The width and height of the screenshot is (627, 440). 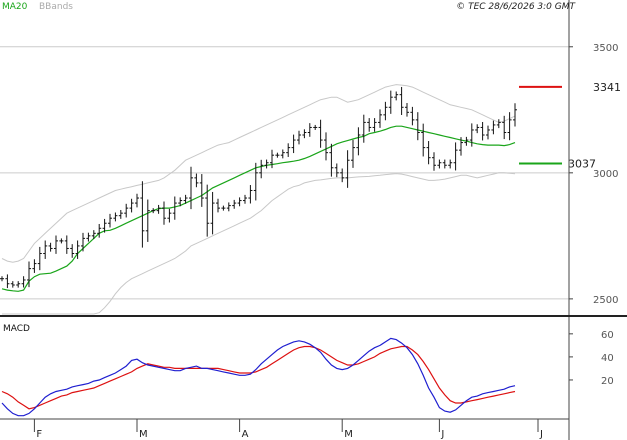 I want to click on macd-ytick-label: 60, so click(x=607, y=335).